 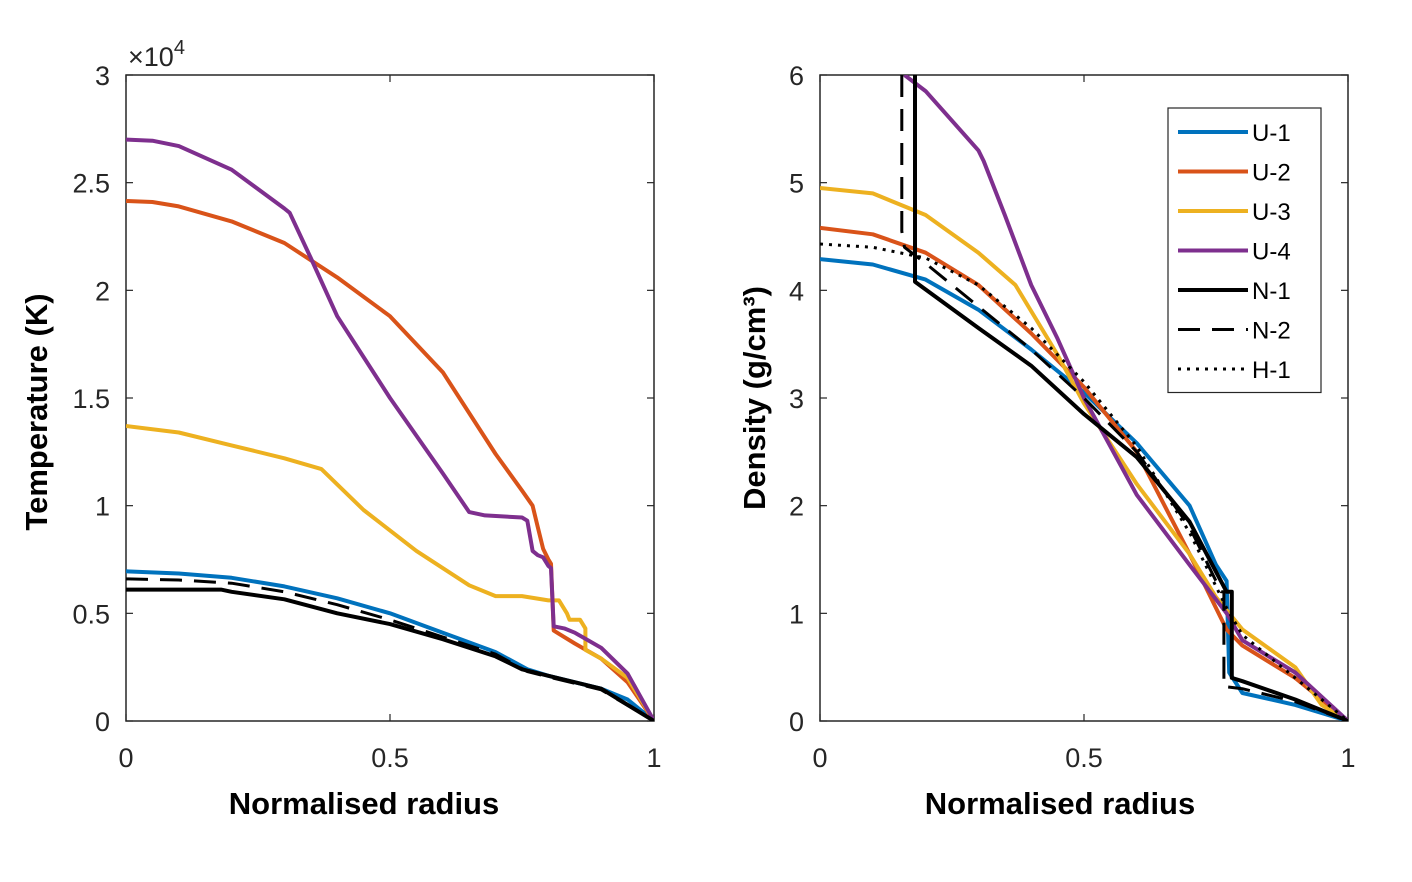 What do you see at coordinates (653, 758) in the screenshot?
I see `temperature-x-tick-label: 1` at bounding box center [653, 758].